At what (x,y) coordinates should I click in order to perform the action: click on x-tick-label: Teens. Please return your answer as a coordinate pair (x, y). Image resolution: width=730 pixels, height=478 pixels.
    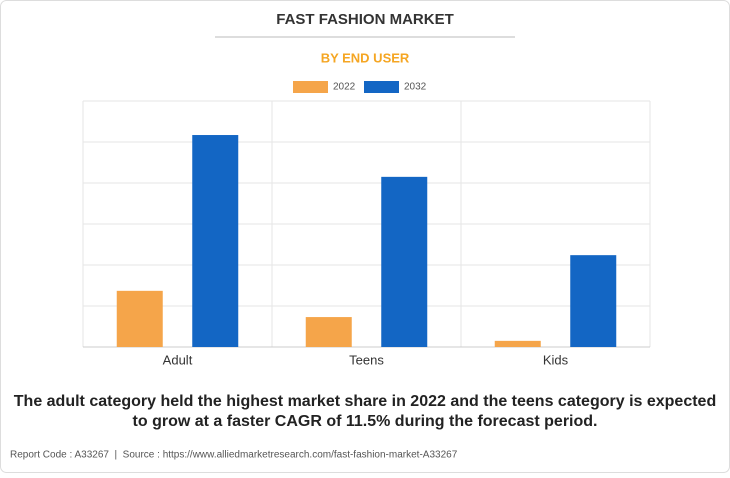
    Looking at the image, I should click on (366, 359).